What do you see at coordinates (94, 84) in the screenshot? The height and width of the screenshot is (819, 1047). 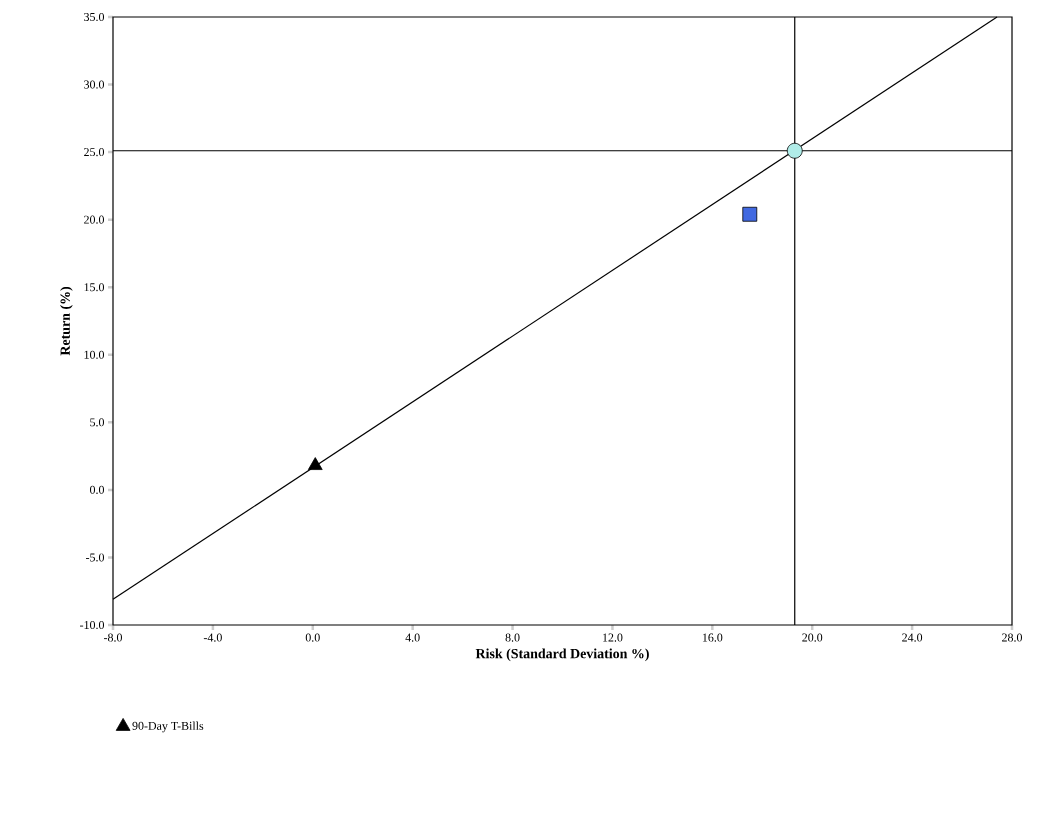 I see `y-tick-label: 30.0` at bounding box center [94, 84].